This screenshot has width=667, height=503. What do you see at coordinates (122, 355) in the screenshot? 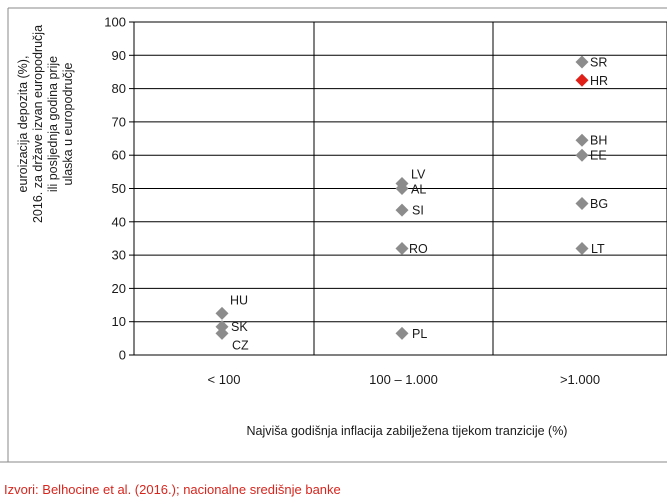
I see `y-tick-label: 0` at bounding box center [122, 355].